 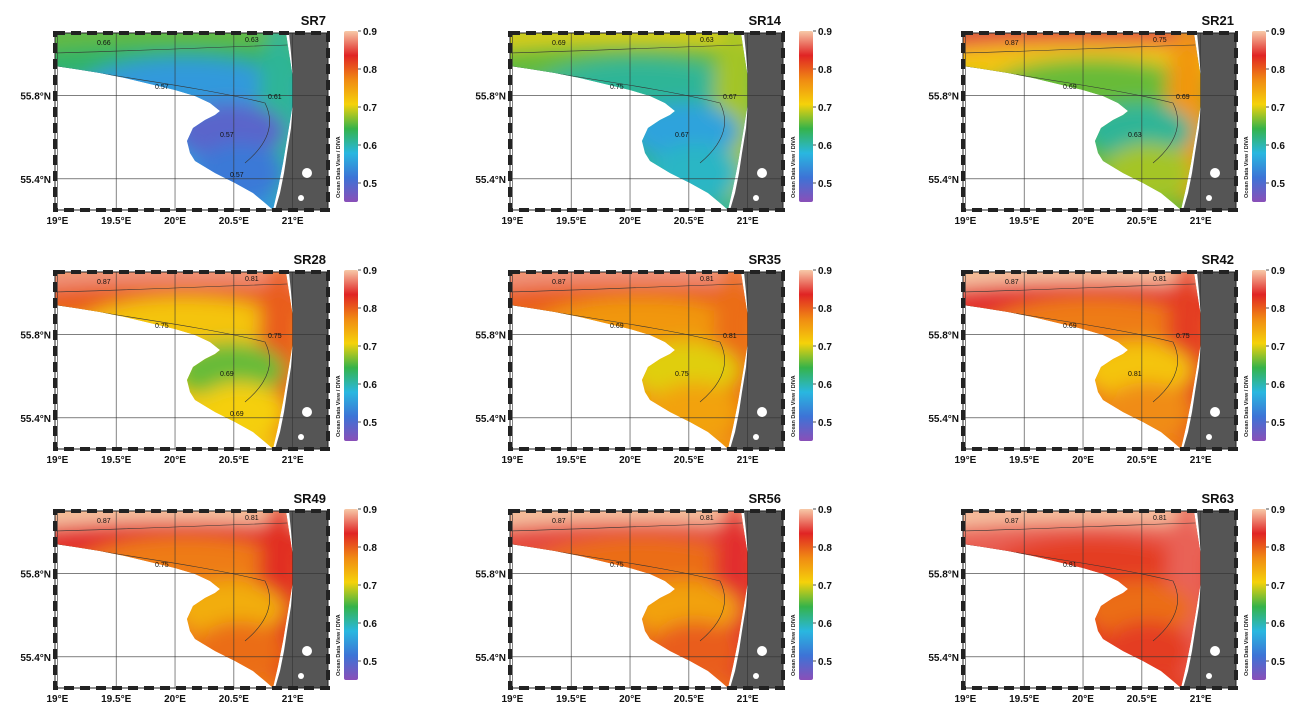 I want to click on contour-label: 0.69, so click(x=1183, y=97).